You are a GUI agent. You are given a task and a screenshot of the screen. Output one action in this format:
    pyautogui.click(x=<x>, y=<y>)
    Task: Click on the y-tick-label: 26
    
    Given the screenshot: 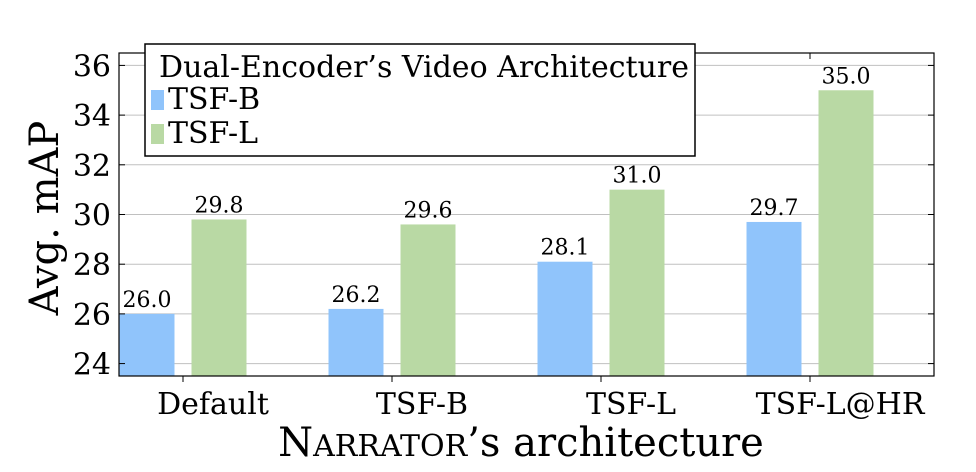 What is the action you would take?
    pyautogui.click(x=92, y=315)
    